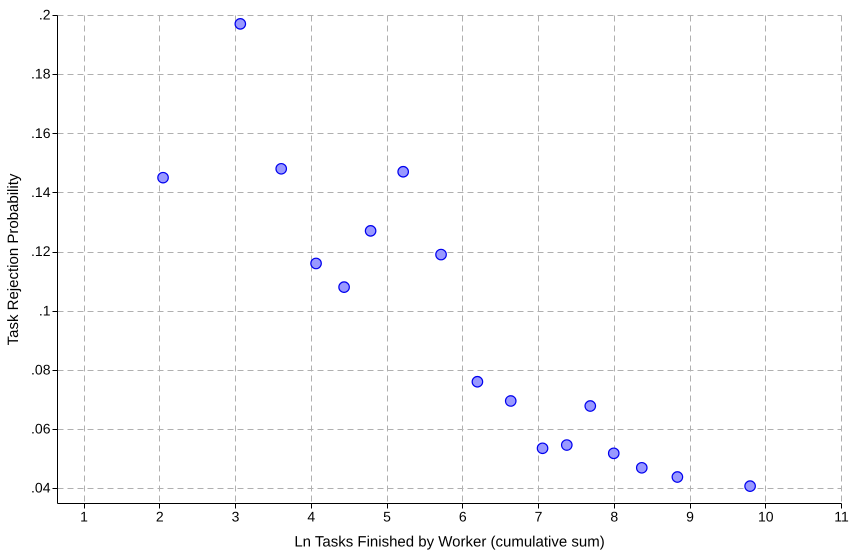 The height and width of the screenshot is (554, 861). What do you see at coordinates (41, 74) in the screenshot?
I see `y-tick-label: .18` at bounding box center [41, 74].